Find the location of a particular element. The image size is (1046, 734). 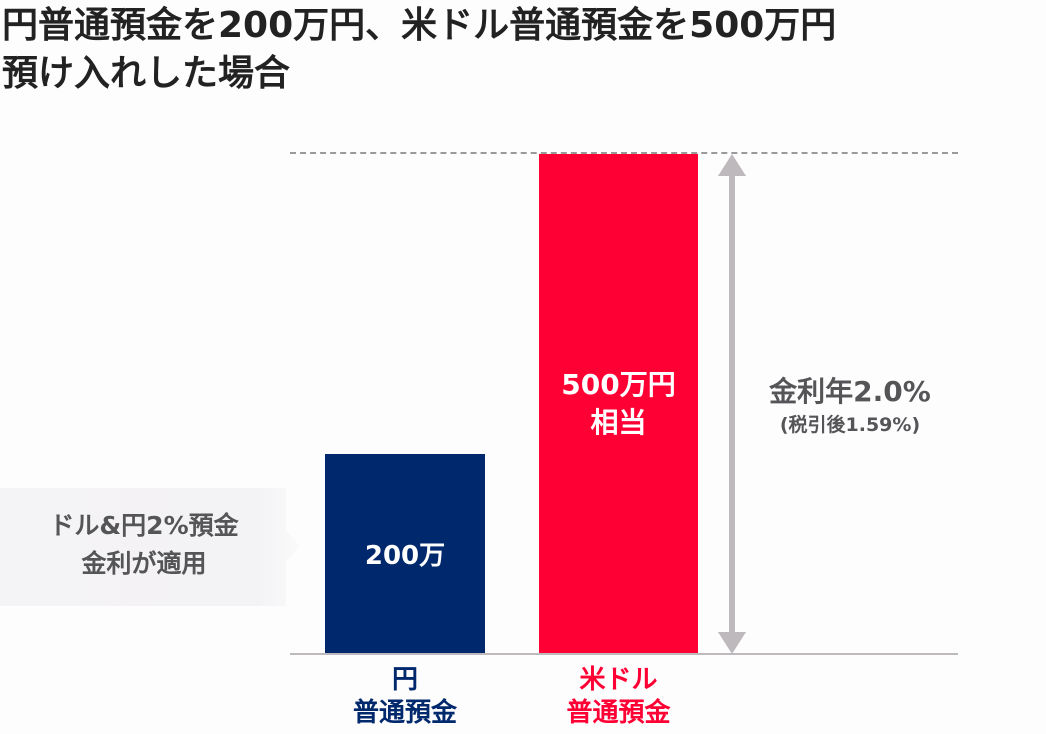

chart-title: 円普通預金を200万円、米ドル普通預金を500万円 預け入れした場合 is located at coordinates (524, 50).